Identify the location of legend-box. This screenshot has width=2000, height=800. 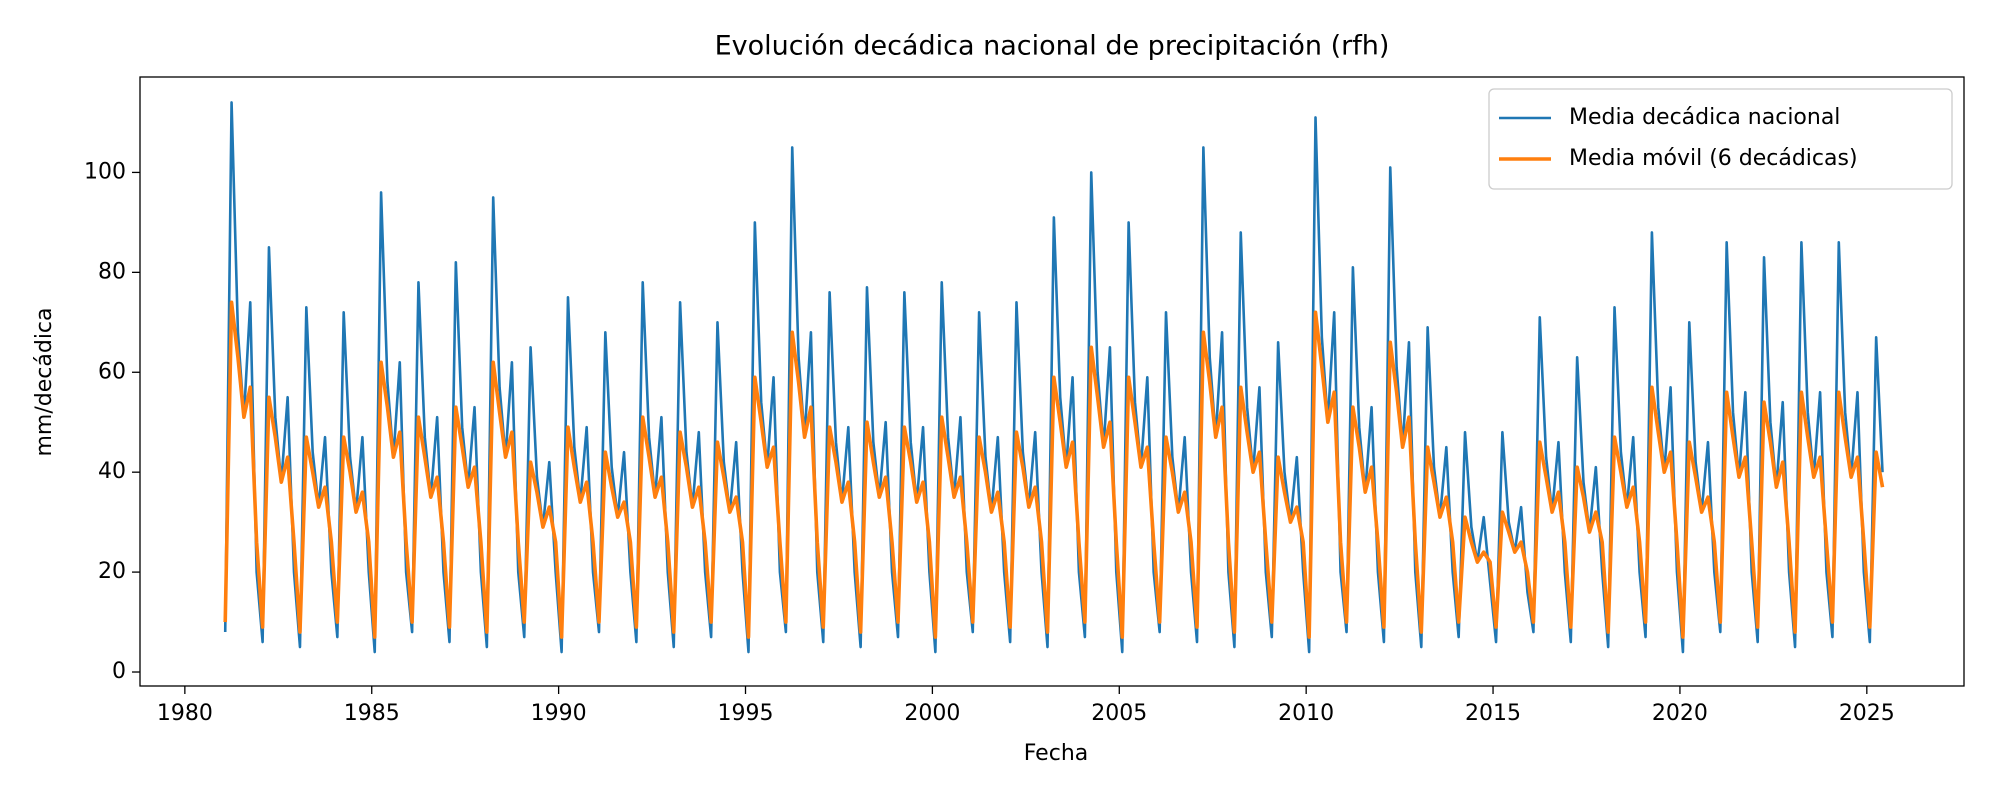
(1720, 139).